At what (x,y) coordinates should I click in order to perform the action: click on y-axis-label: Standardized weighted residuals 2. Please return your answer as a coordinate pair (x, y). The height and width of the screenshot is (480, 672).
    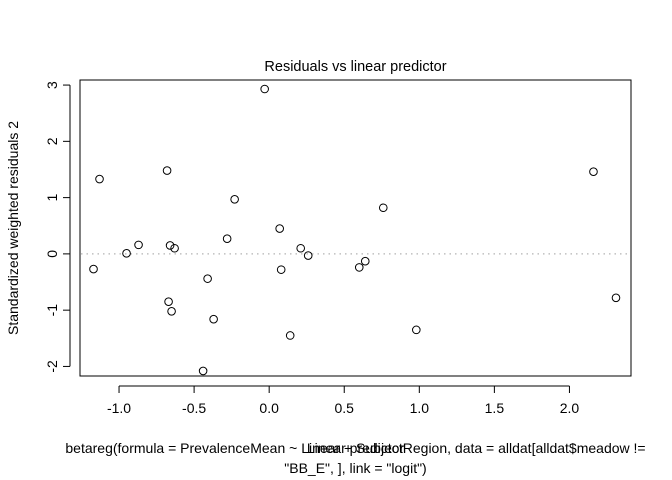
    Looking at the image, I should click on (13, 228).